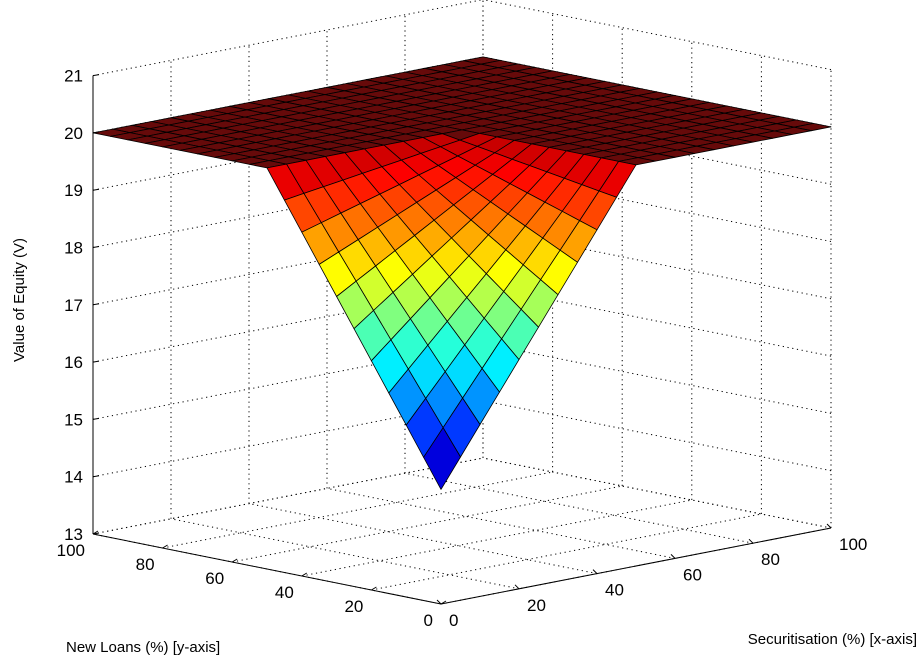 This screenshot has height=659, width=921. I want to click on x-tick-label: 40, so click(614, 590).